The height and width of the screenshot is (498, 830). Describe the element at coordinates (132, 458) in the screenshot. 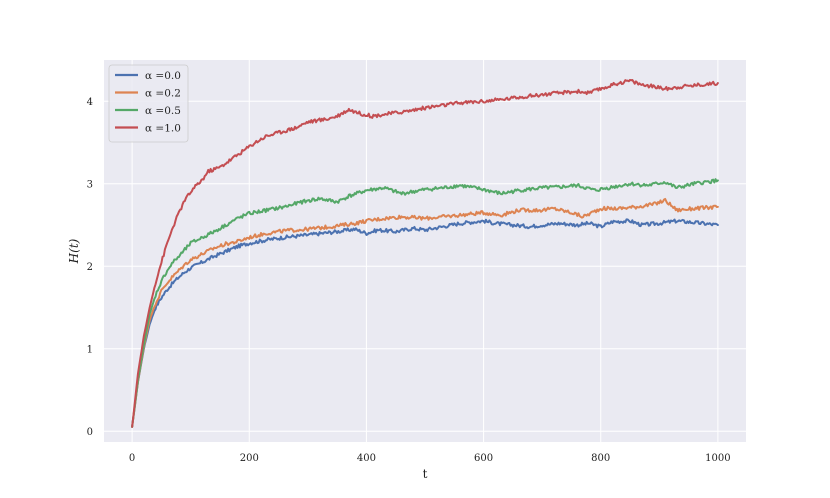

I see `x-tick-label: 0` at that location.